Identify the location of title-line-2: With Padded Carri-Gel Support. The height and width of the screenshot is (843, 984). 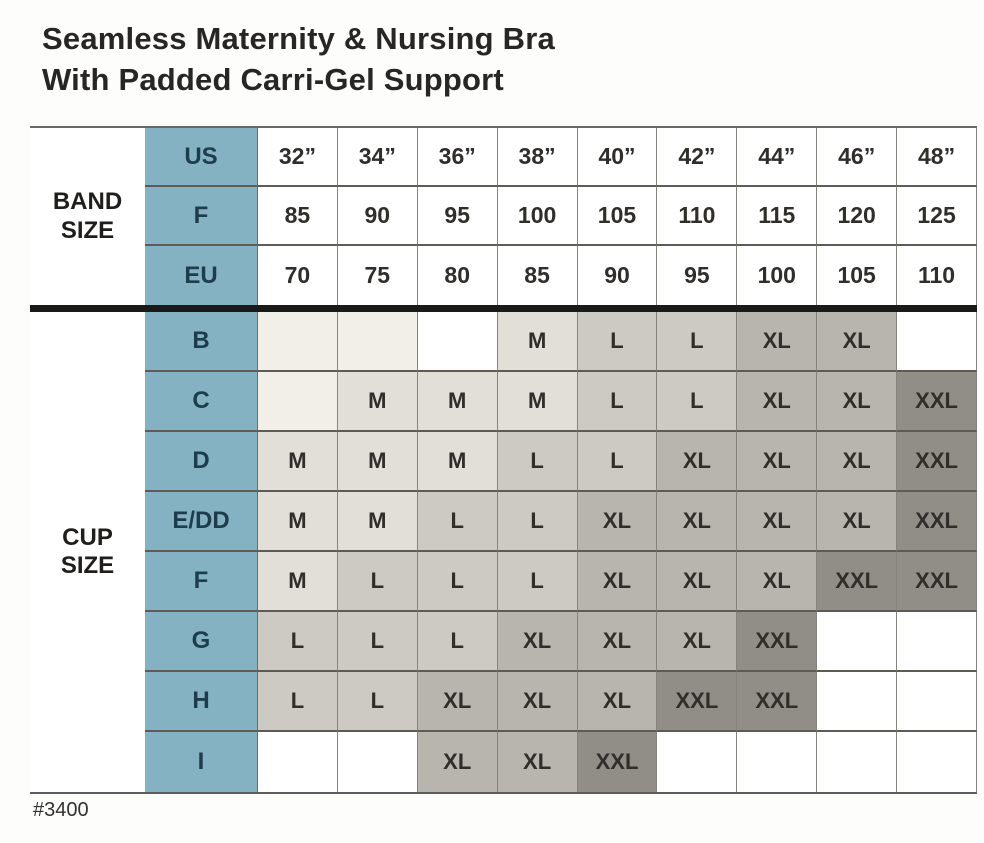
(273, 79).